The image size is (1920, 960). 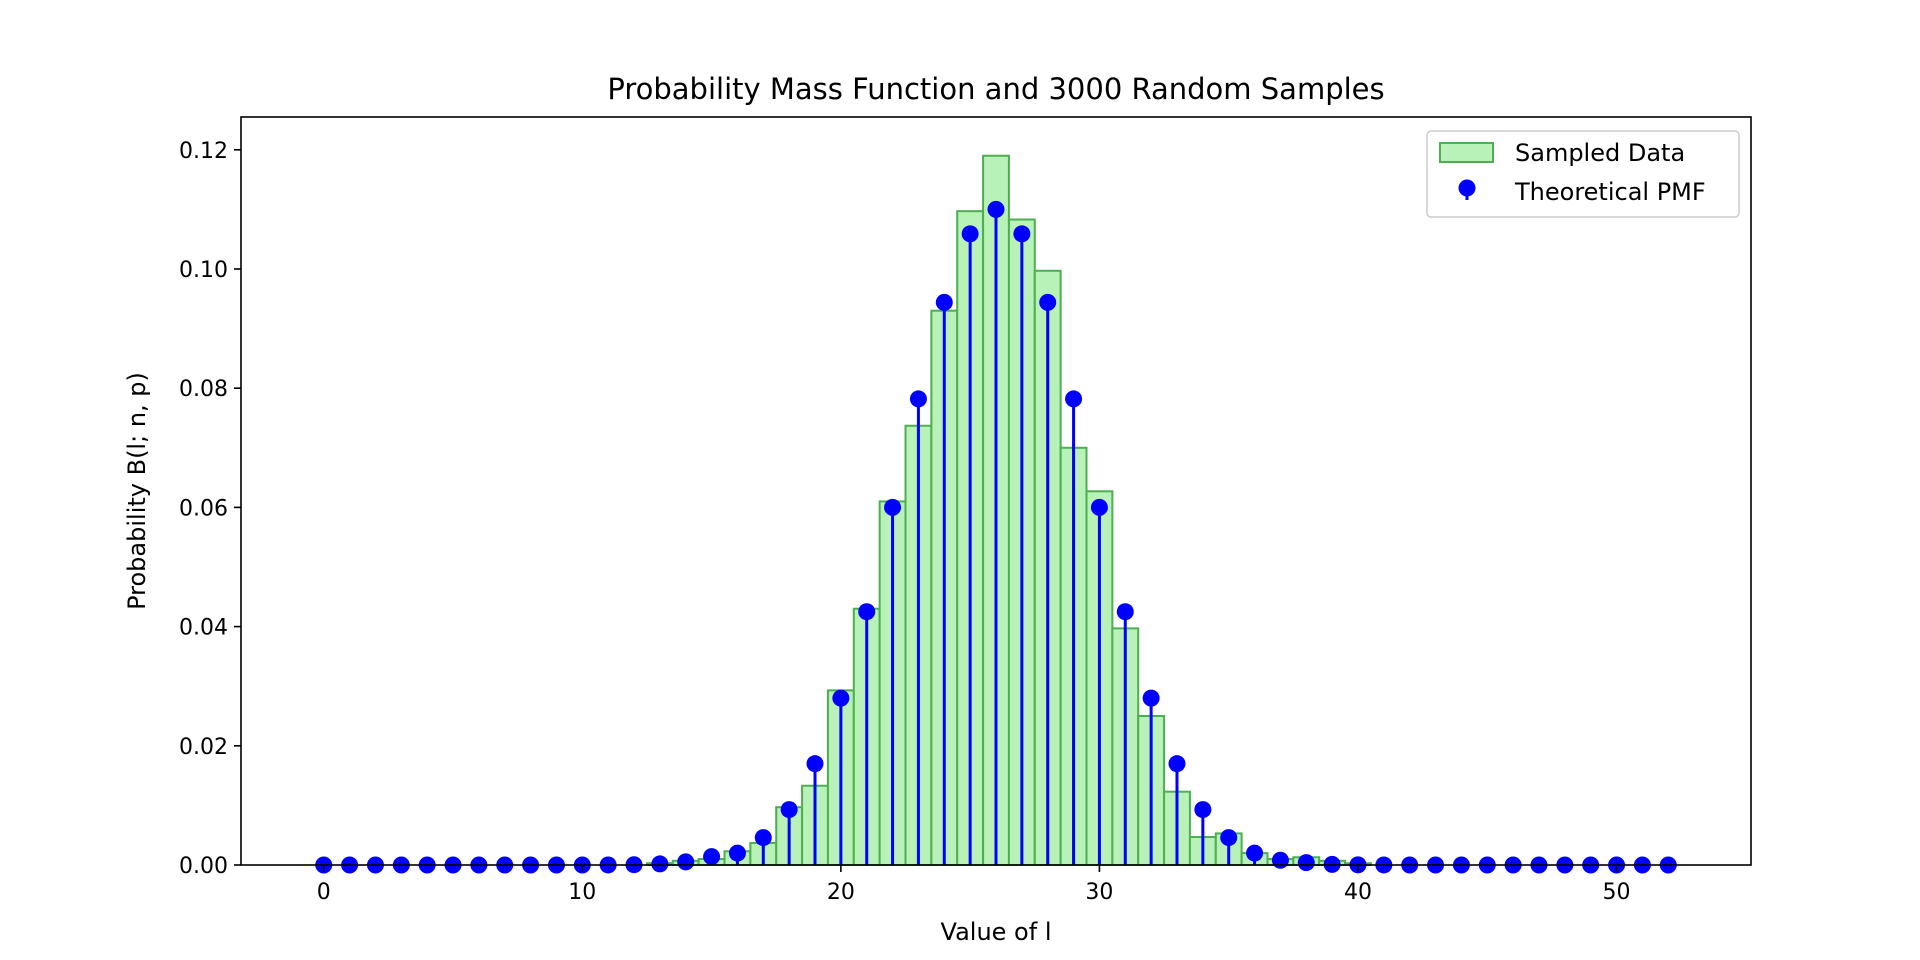 I want to click on x-axis-label: Value of l, so click(x=996, y=932).